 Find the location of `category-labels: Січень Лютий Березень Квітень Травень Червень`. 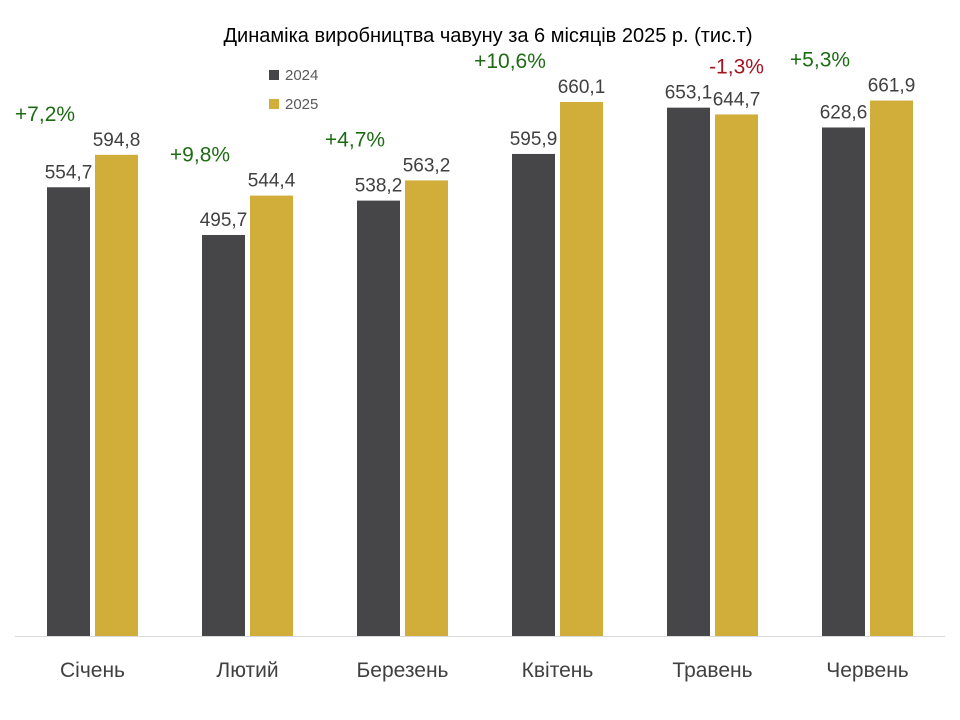

category-labels: Січень Лютий Березень Квітень Травень Червень is located at coordinates (484, 670).